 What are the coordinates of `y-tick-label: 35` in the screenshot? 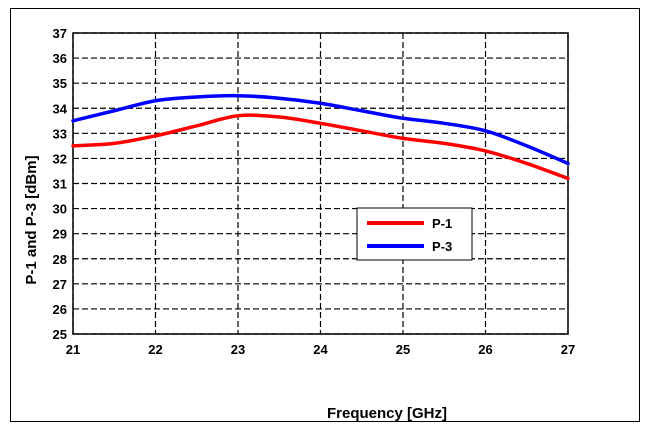 It's located at (60, 83).